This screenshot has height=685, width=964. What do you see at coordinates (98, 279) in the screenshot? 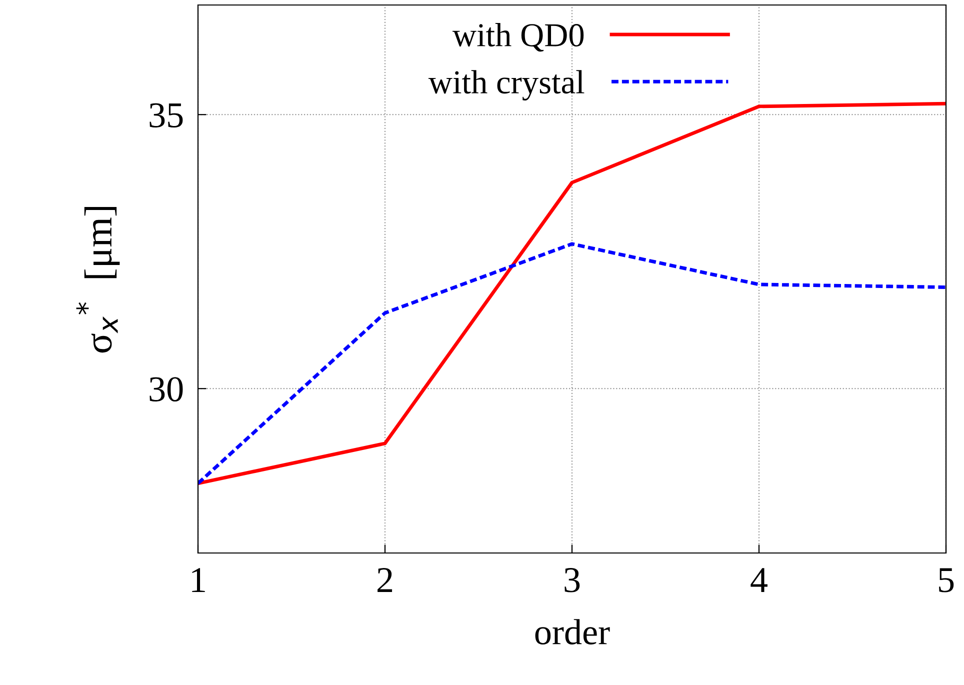
I see `y-axis-title: σ$_{x}$$^{*}$ [μm]` at bounding box center [98, 279].